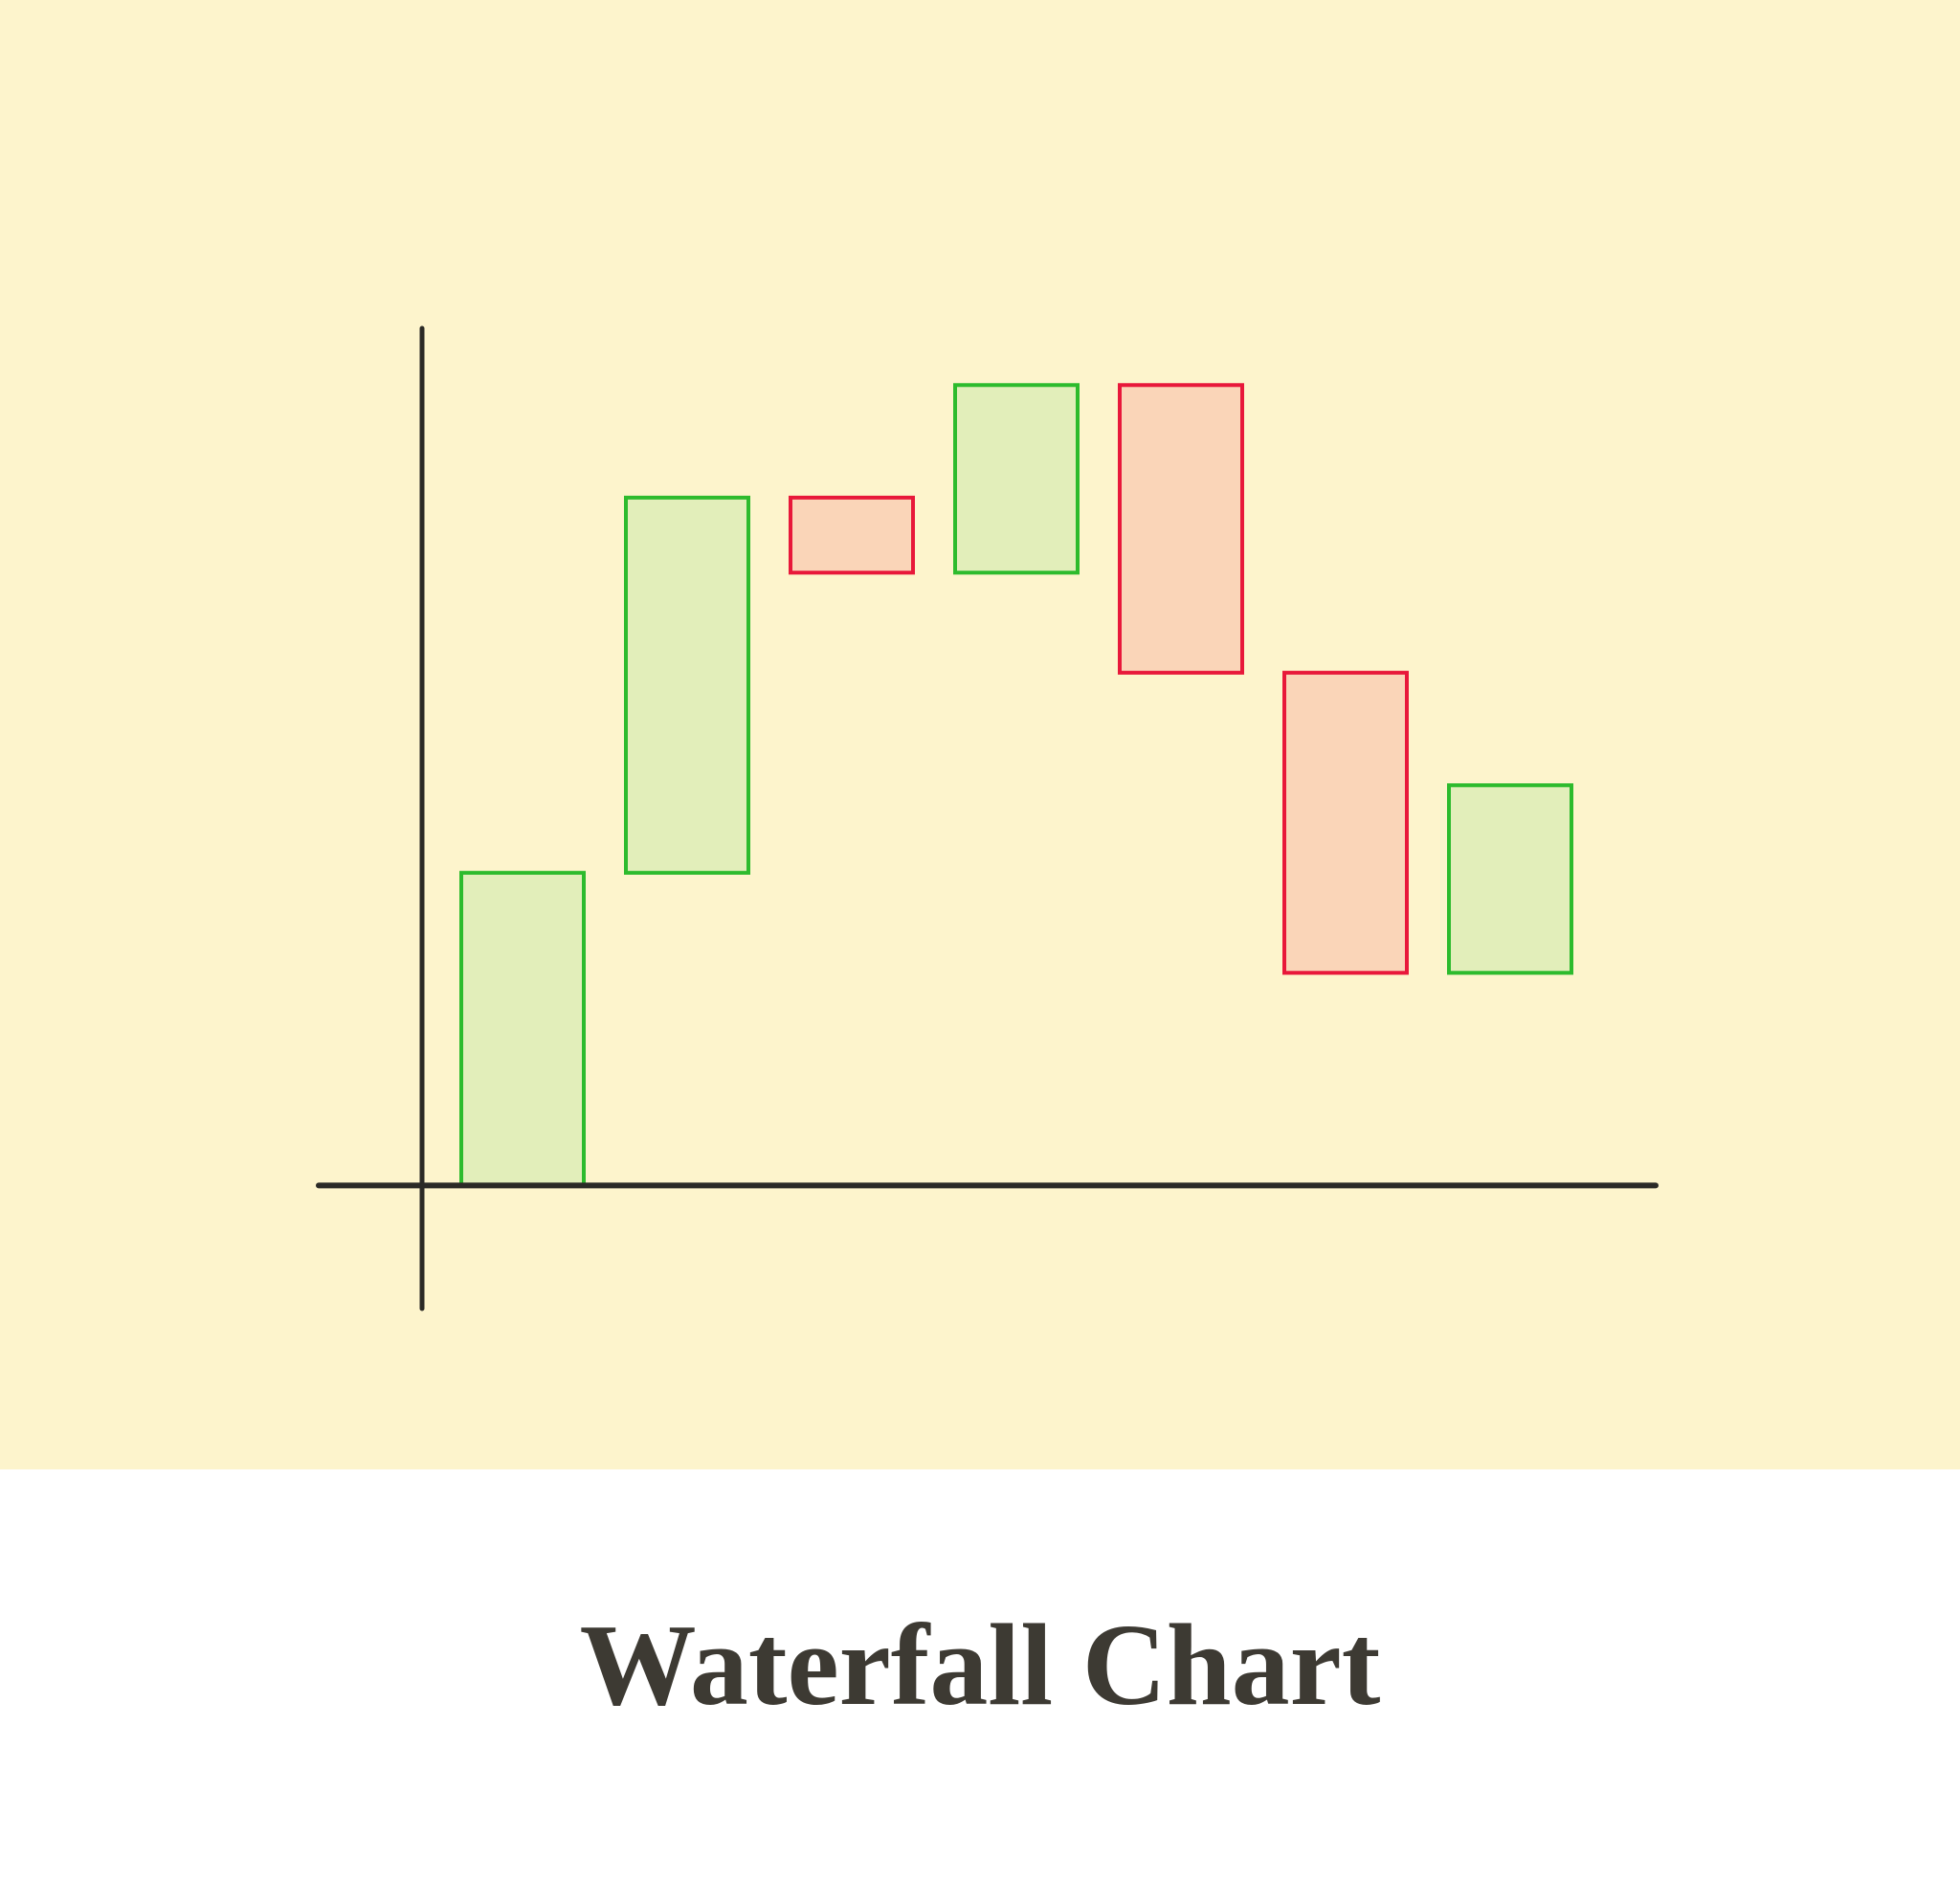 The width and height of the screenshot is (1960, 1882). Describe the element at coordinates (981, 1665) in the screenshot. I see `chart-title: Waterfall Chart` at that location.